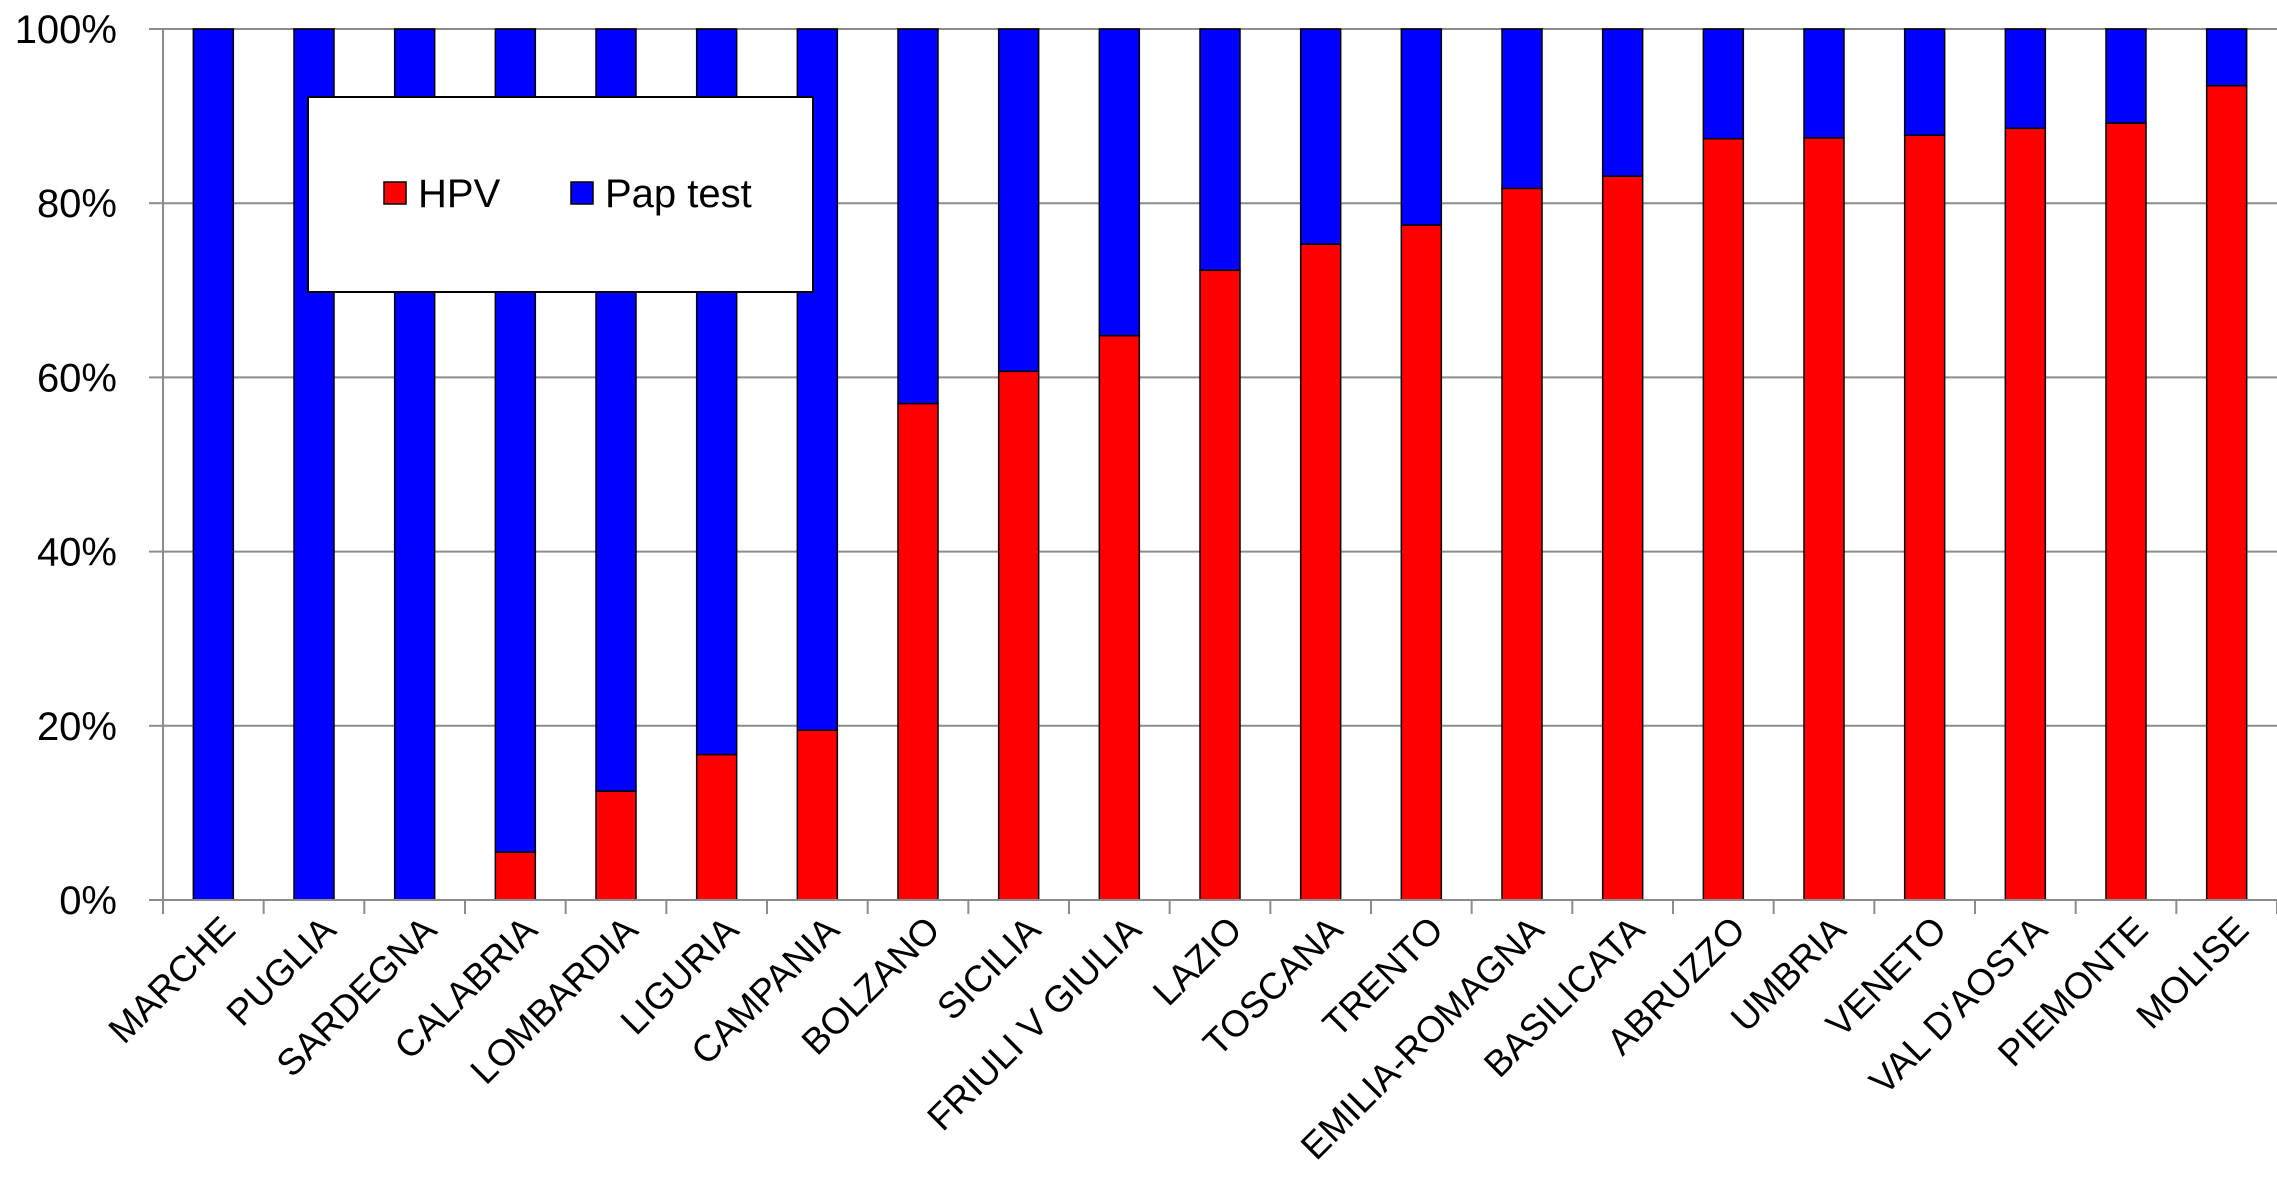 This screenshot has width=2277, height=1188. Describe the element at coordinates (88, 901) in the screenshot. I see `y-tick-label: 0%` at that location.